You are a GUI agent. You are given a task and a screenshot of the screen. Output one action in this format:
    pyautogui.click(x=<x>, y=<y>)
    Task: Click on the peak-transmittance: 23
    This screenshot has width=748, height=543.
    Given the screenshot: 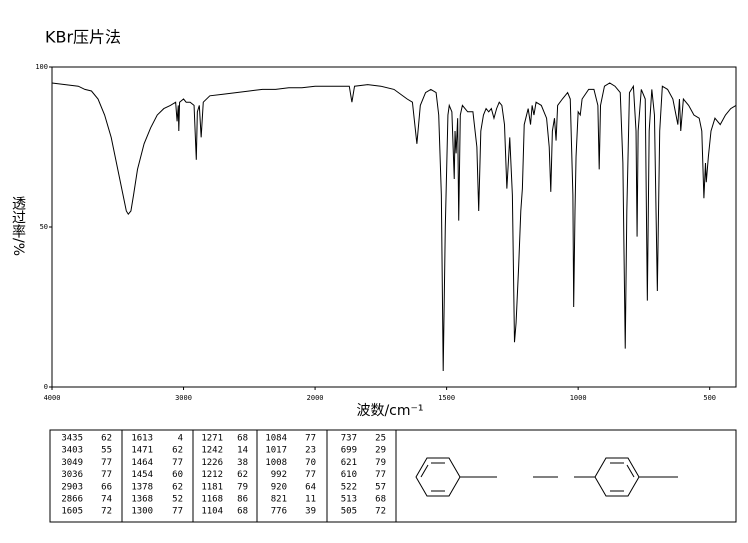 What is the action you would take?
    pyautogui.click(x=310, y=451)
    